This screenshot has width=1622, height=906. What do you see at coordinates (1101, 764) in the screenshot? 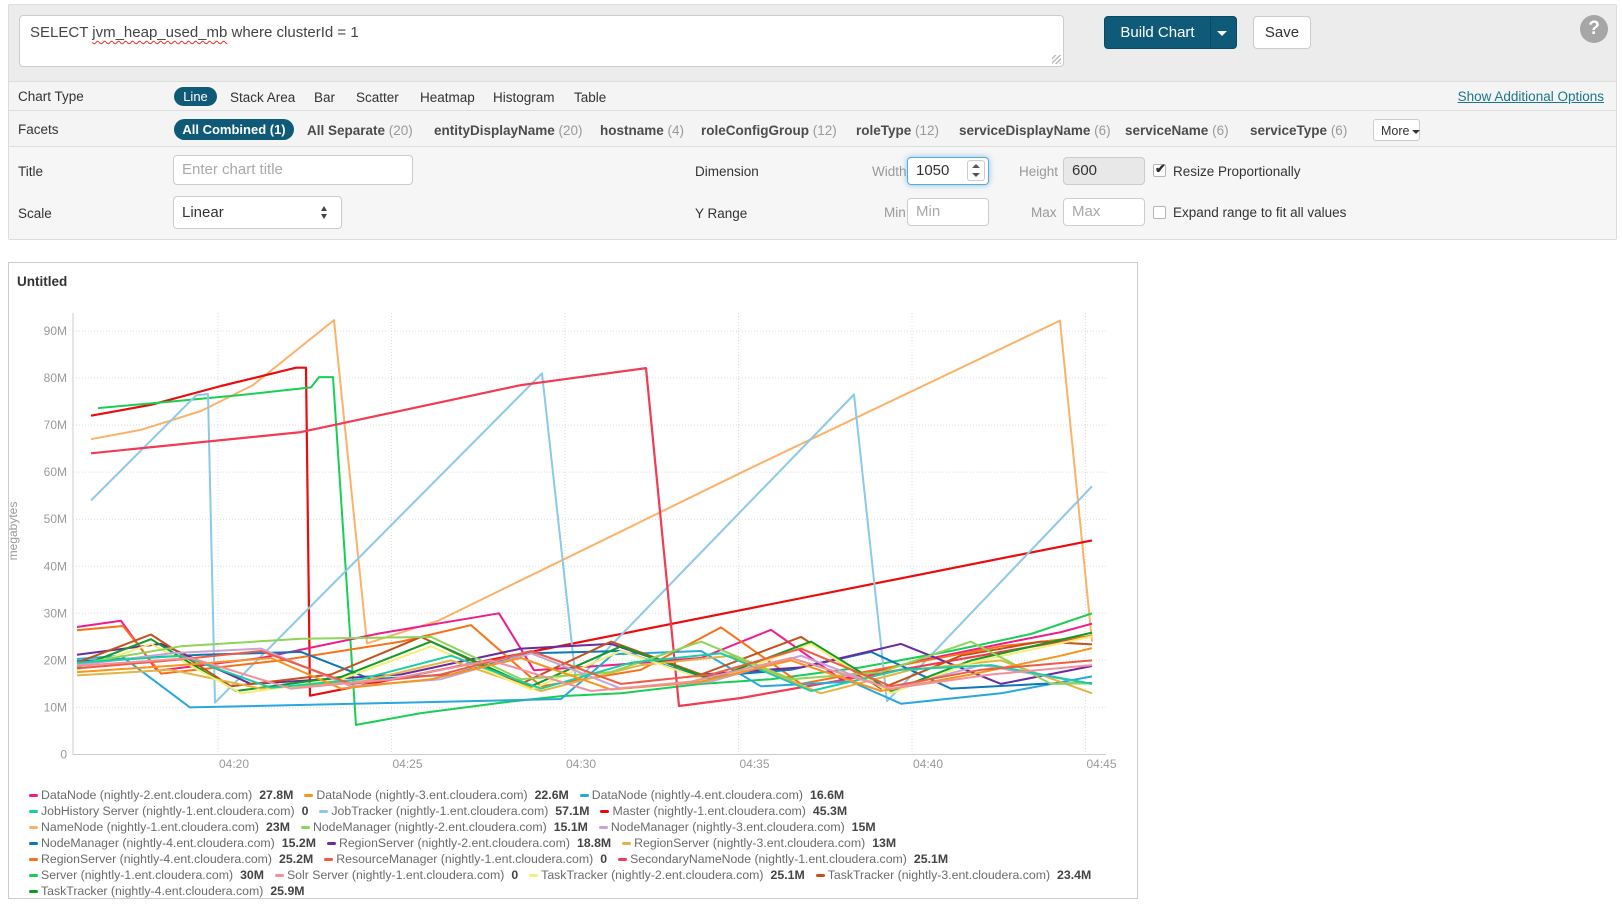
I see `svg-text: 04:45` at bounding box center [1101, 764].